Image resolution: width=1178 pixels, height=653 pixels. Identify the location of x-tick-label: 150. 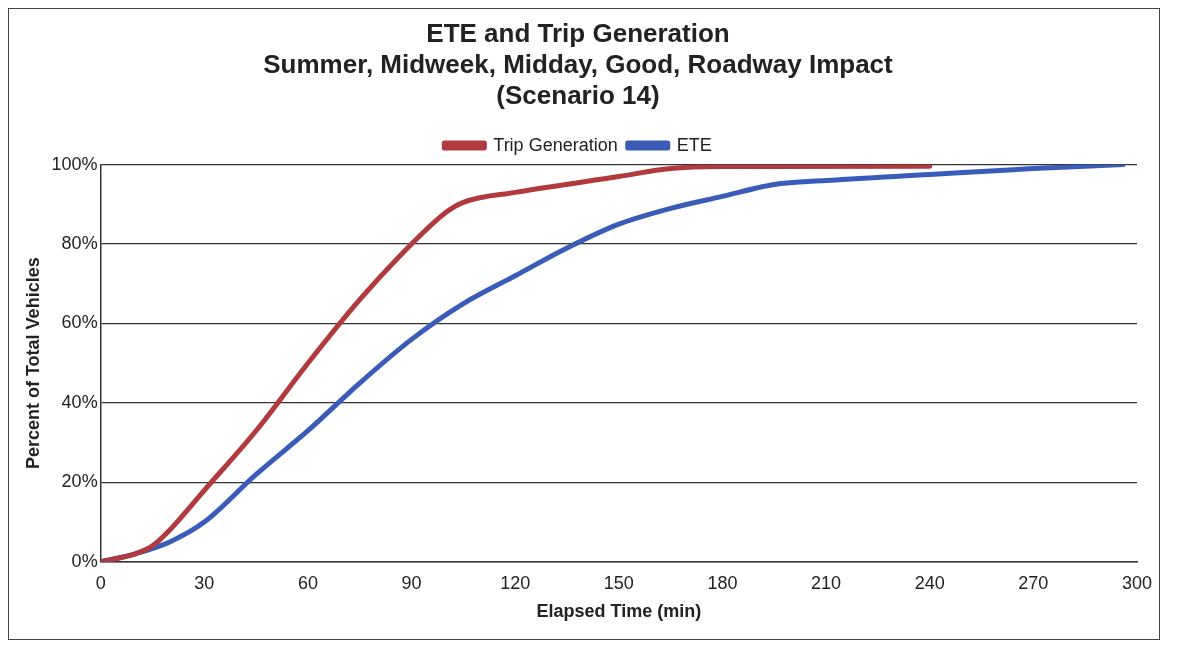
(618, 582).